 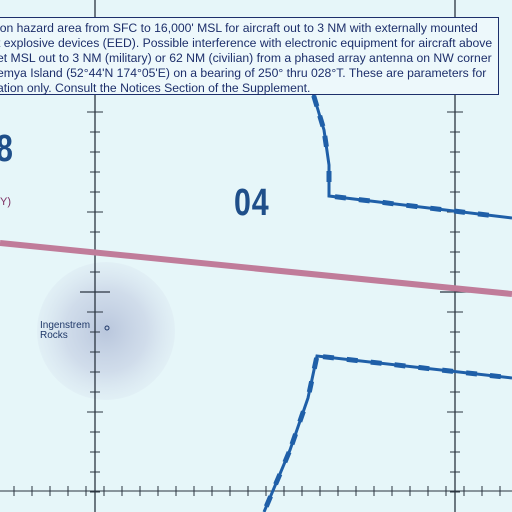 I want to click on rocks-halo, so click(x=106, y=331).